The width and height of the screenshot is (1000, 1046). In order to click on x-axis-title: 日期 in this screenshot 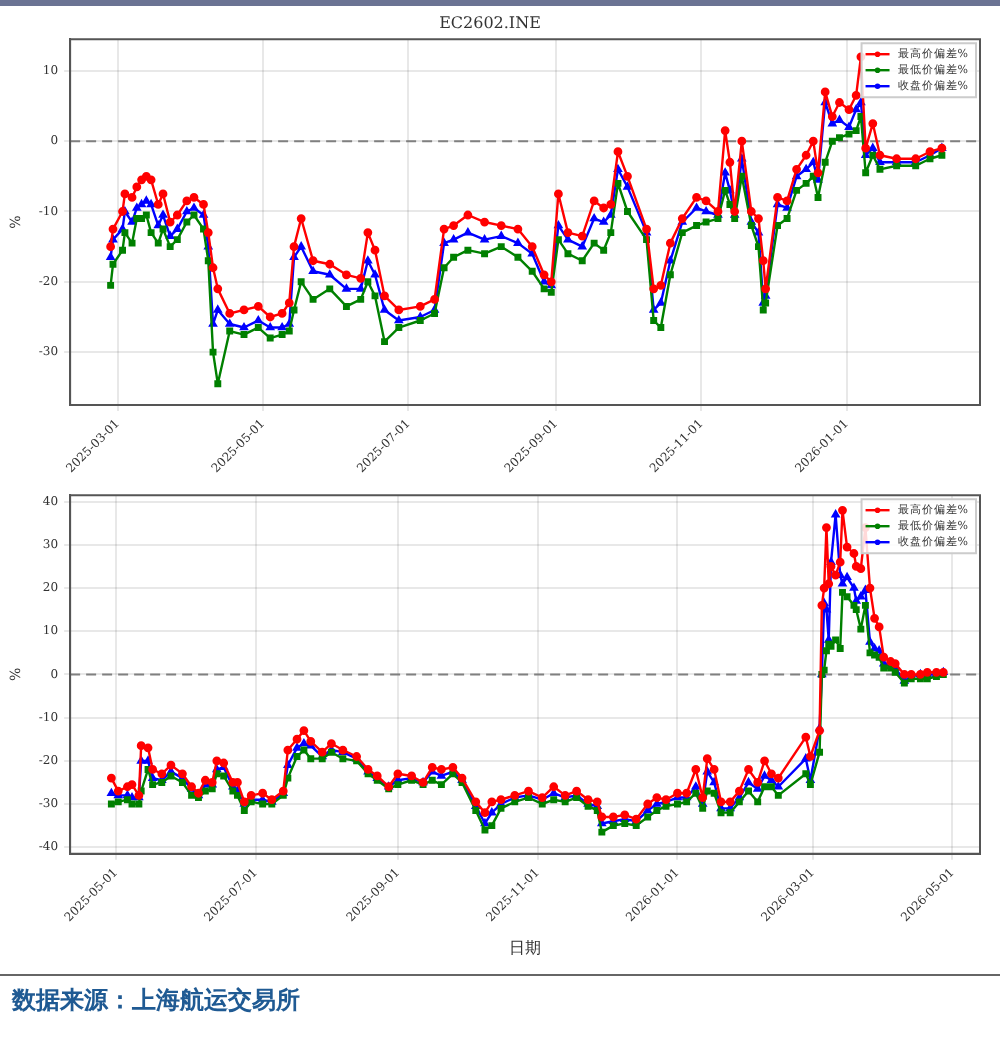, I will do `click(525, 947)`.